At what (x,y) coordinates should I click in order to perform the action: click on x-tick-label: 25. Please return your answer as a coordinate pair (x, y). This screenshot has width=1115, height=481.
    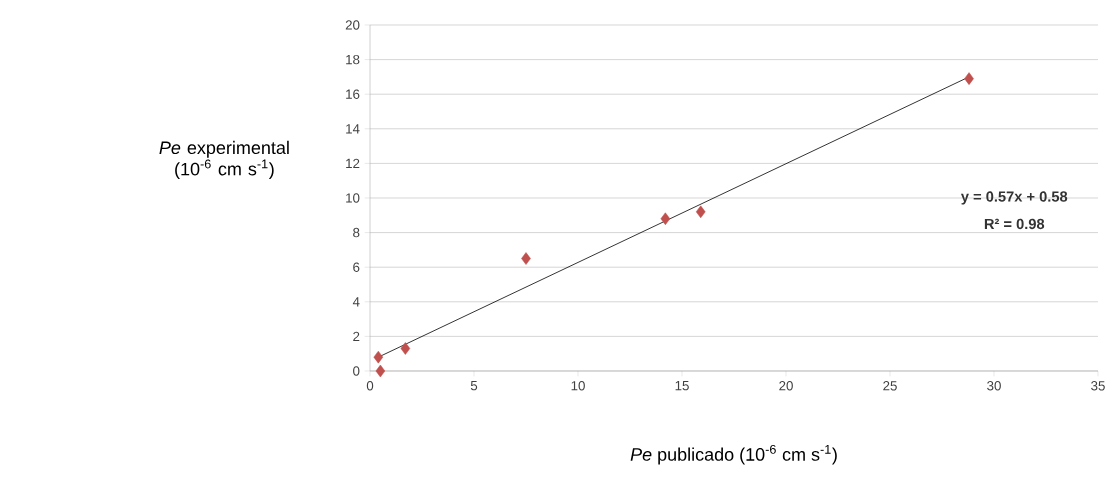
    Looking at the image, I should click on (890, 386).